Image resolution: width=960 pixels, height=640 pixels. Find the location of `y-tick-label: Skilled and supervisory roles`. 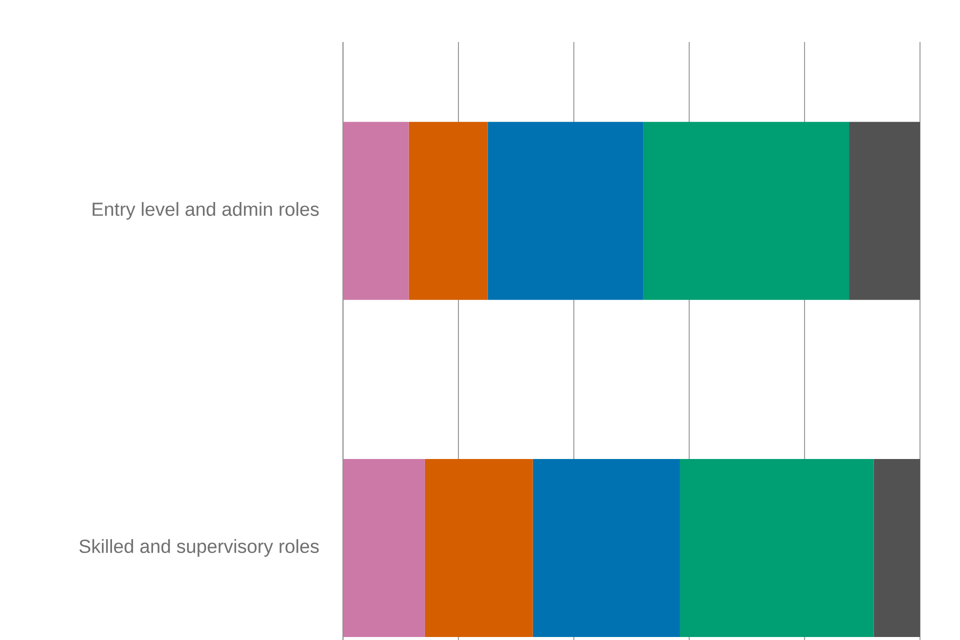

y-tick-label: Skilled and supervisory roles is located at coordinates (199, 548).